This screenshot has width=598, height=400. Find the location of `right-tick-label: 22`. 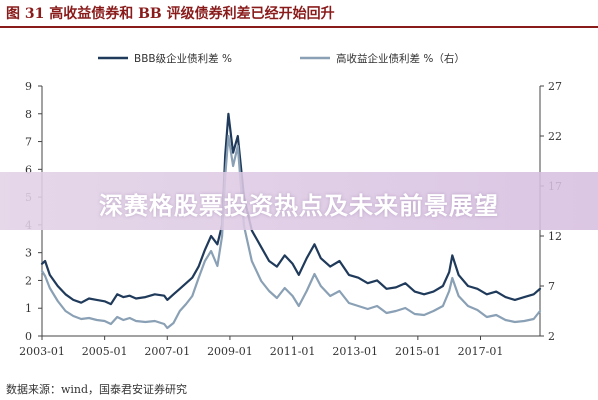

right-tick-label: 22 is located at coordinates (555, 136).